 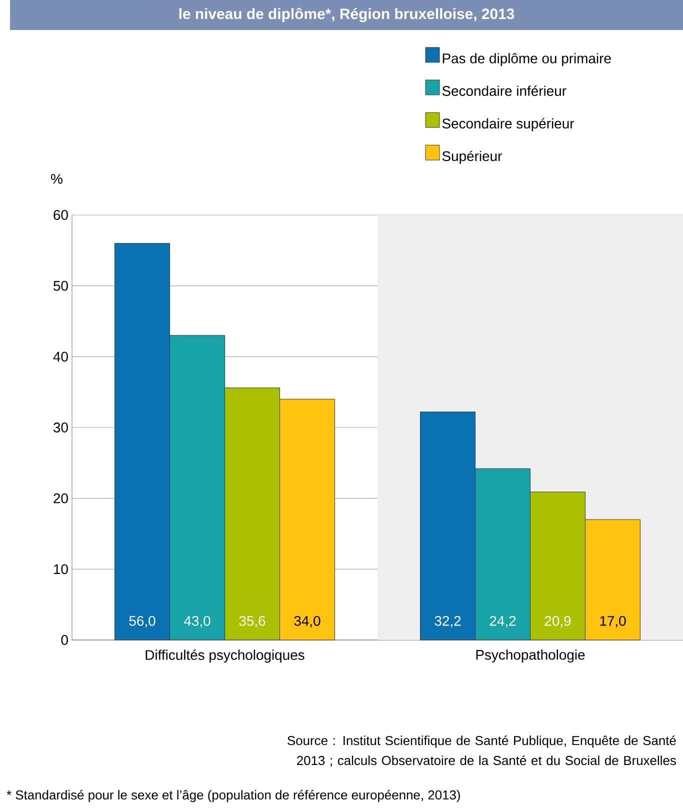 I want to click on data-label: 24,2, so click(x=503, y=622).